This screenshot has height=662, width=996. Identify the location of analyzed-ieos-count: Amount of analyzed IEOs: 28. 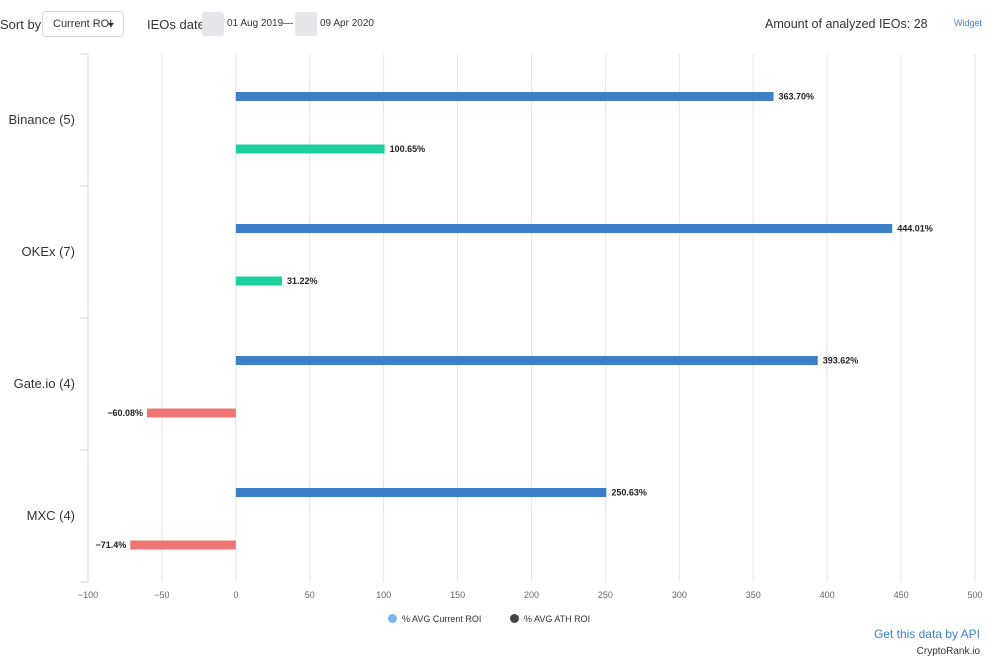
(846, 24).